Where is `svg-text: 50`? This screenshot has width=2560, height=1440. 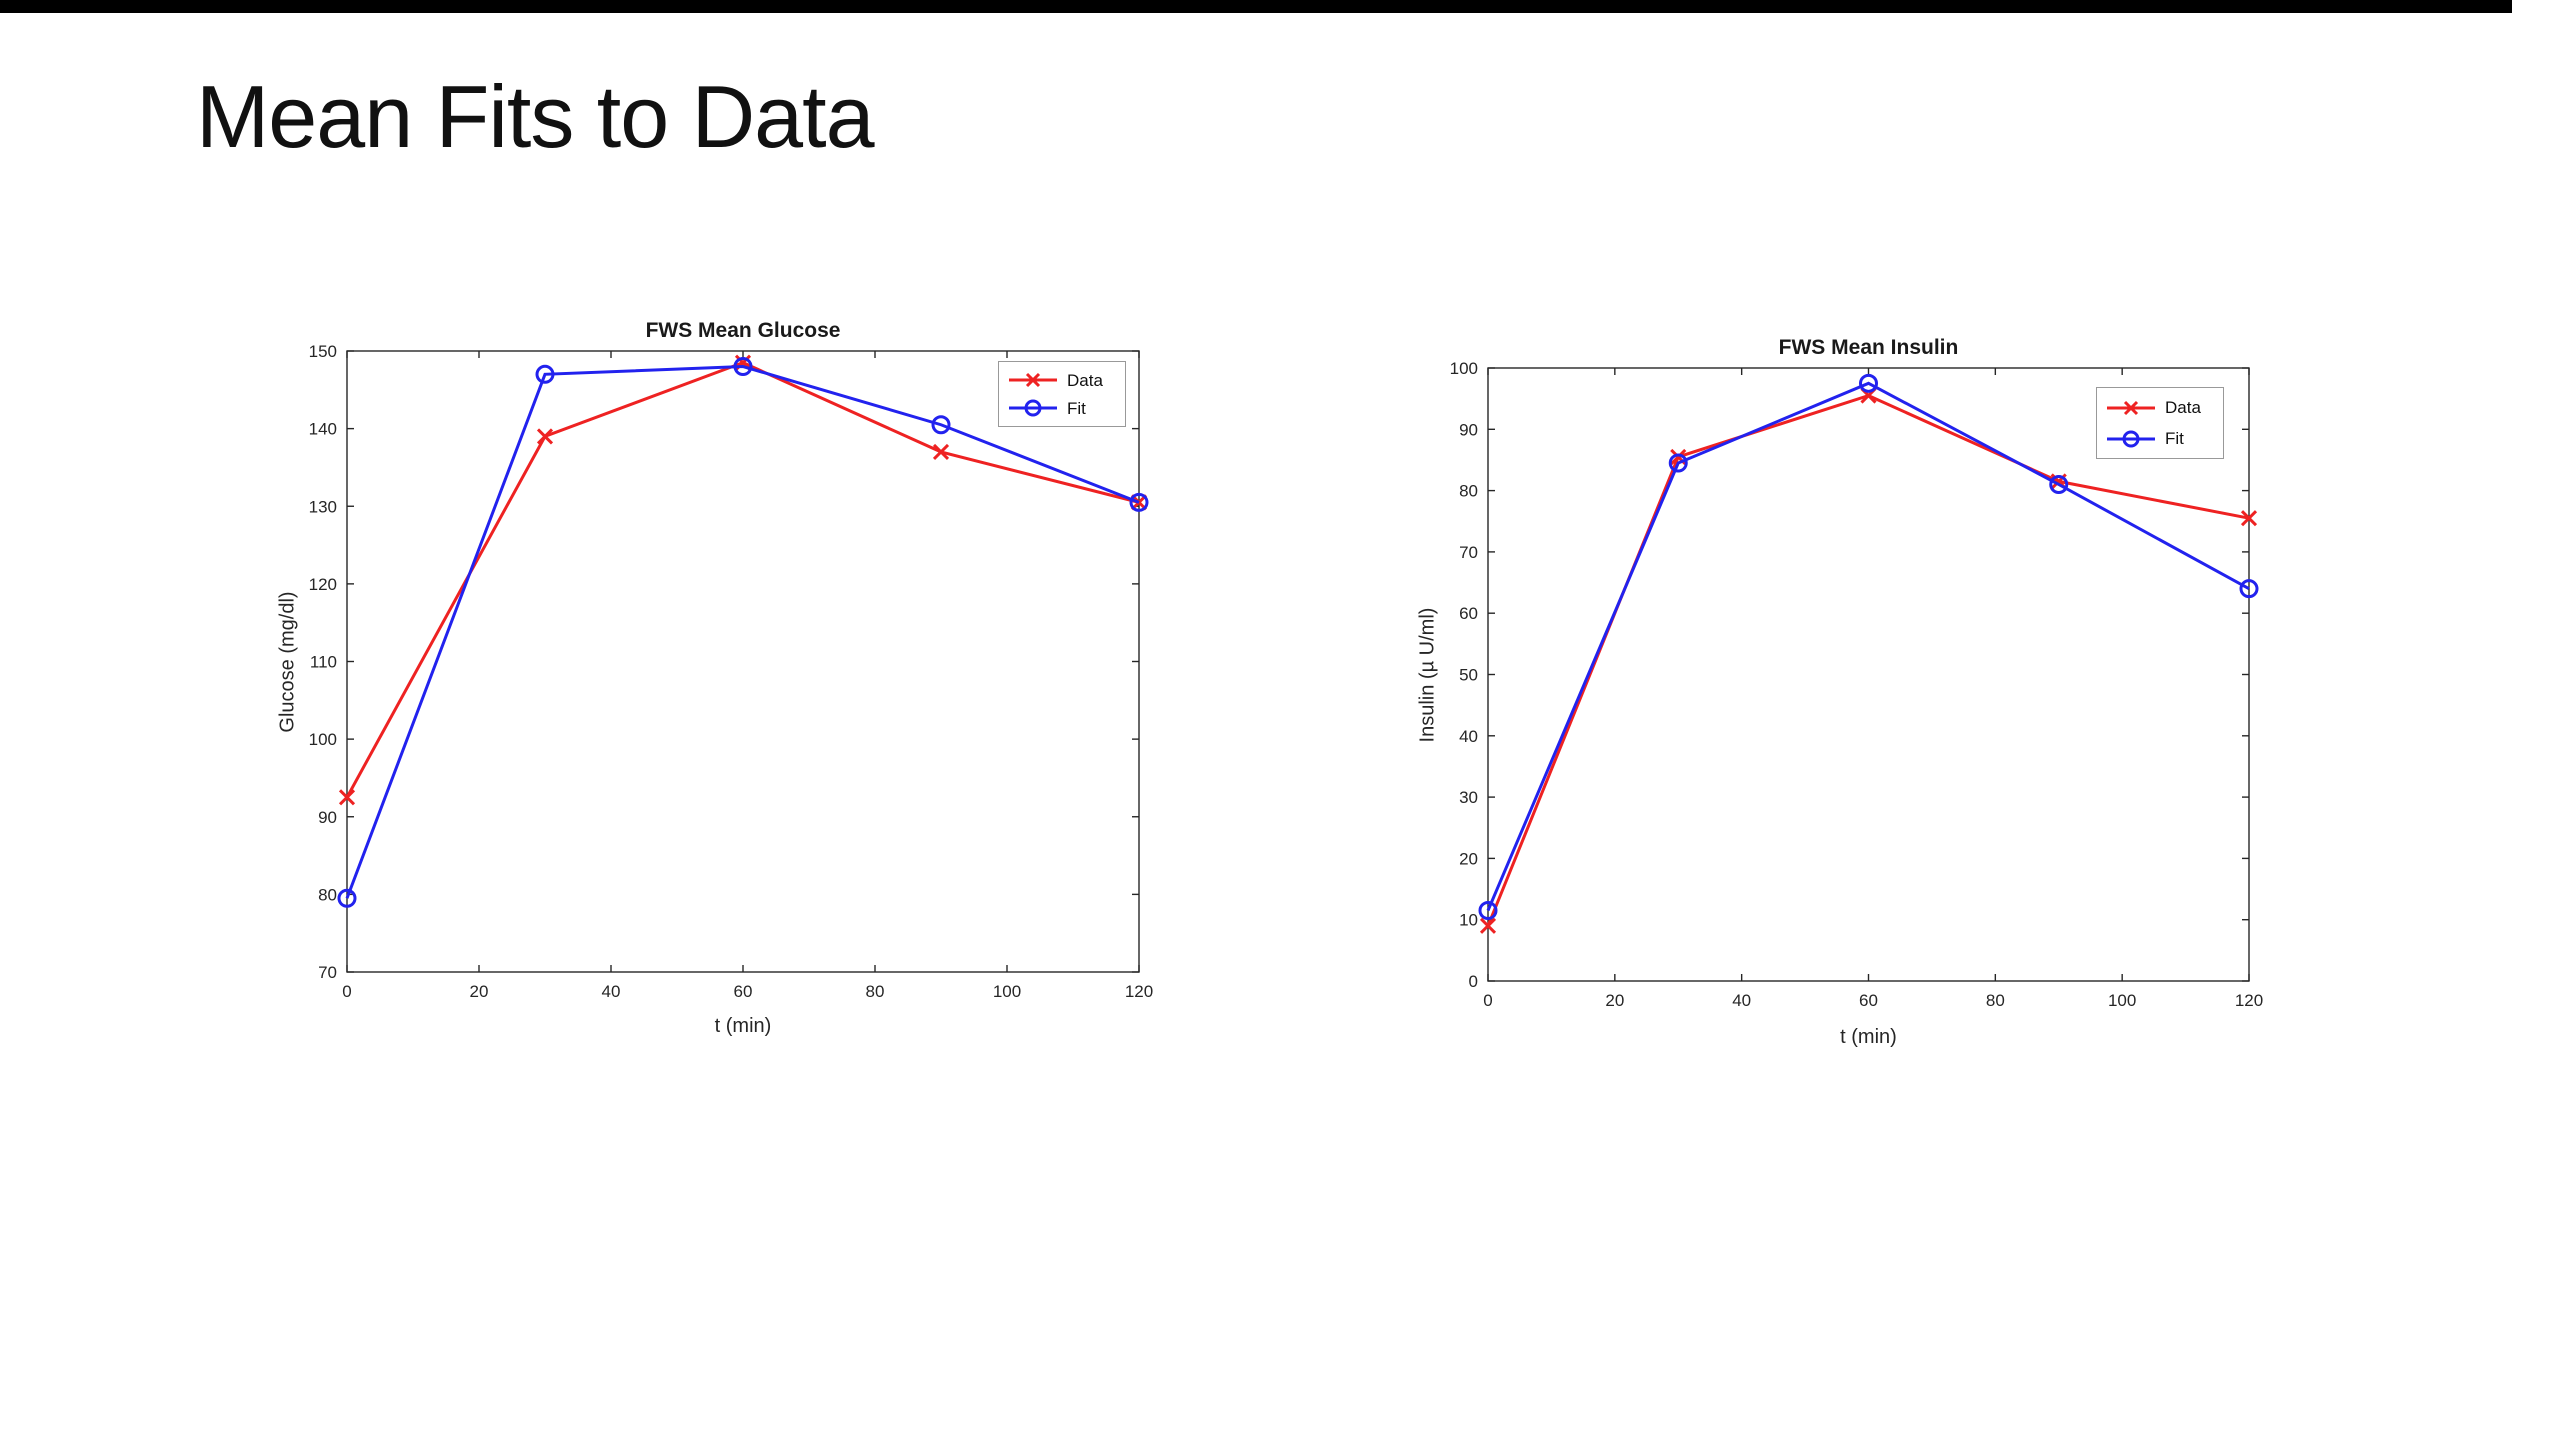
svg-text: 50 is located at coordinates (1468, 675).